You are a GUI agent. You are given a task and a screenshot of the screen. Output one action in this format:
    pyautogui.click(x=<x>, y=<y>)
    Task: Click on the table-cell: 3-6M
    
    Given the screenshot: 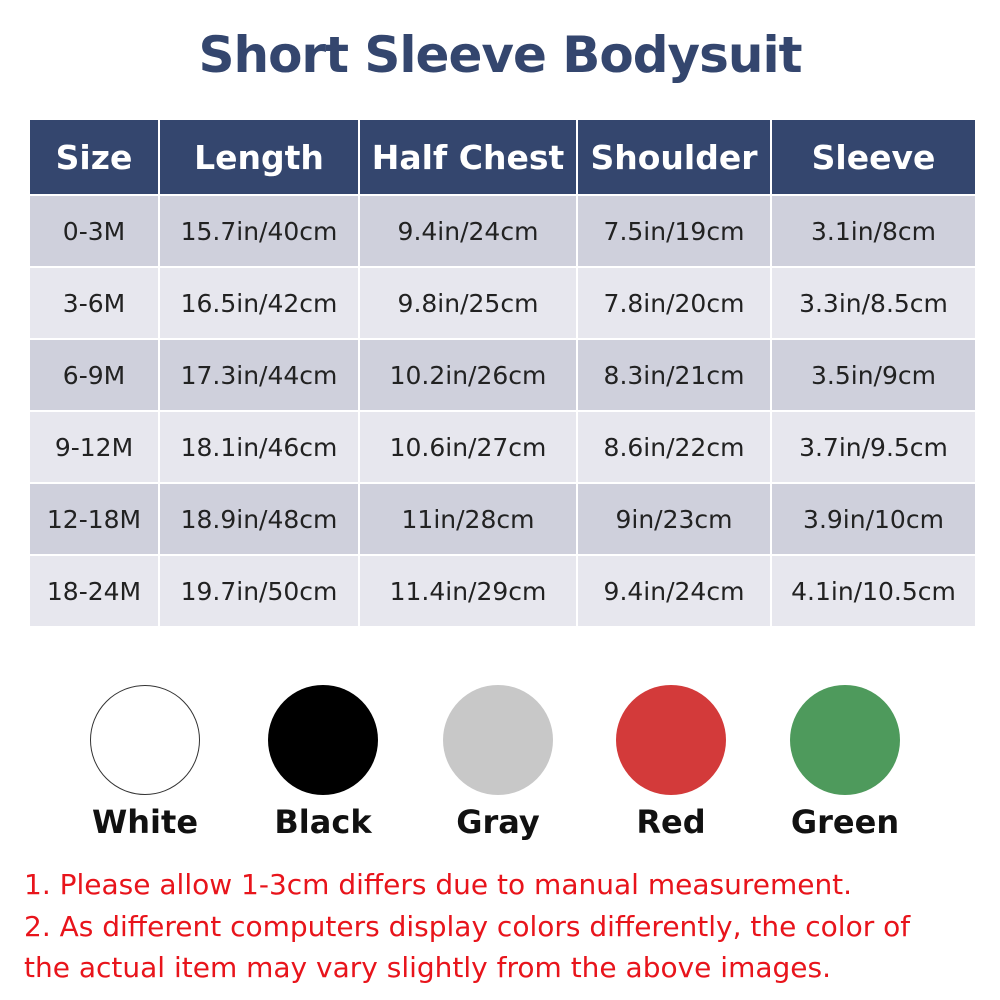 What is the action you would take?
    pyautogui.click(x=94, y=303)
    